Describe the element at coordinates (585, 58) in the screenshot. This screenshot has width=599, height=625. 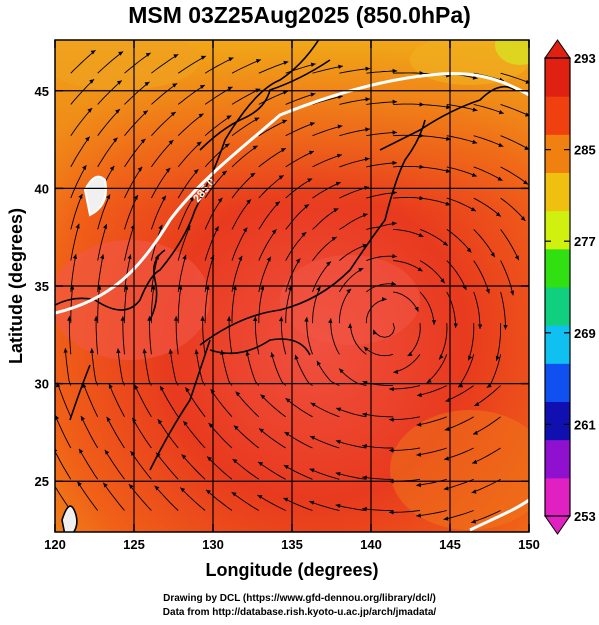
I see `colorbar-tick-label: 293` at that location.